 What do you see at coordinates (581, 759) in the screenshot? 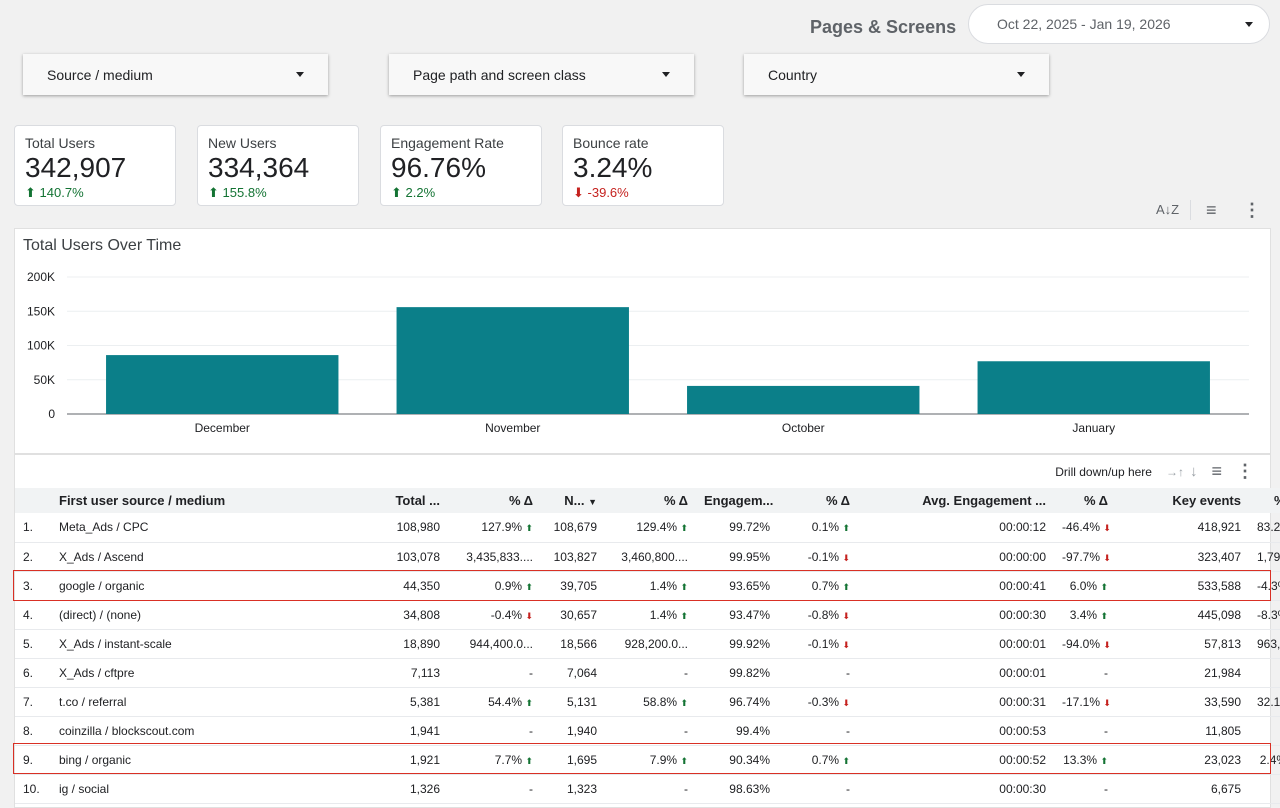
I see `metric-cell: 1,695` at bounding box center [581, 759].